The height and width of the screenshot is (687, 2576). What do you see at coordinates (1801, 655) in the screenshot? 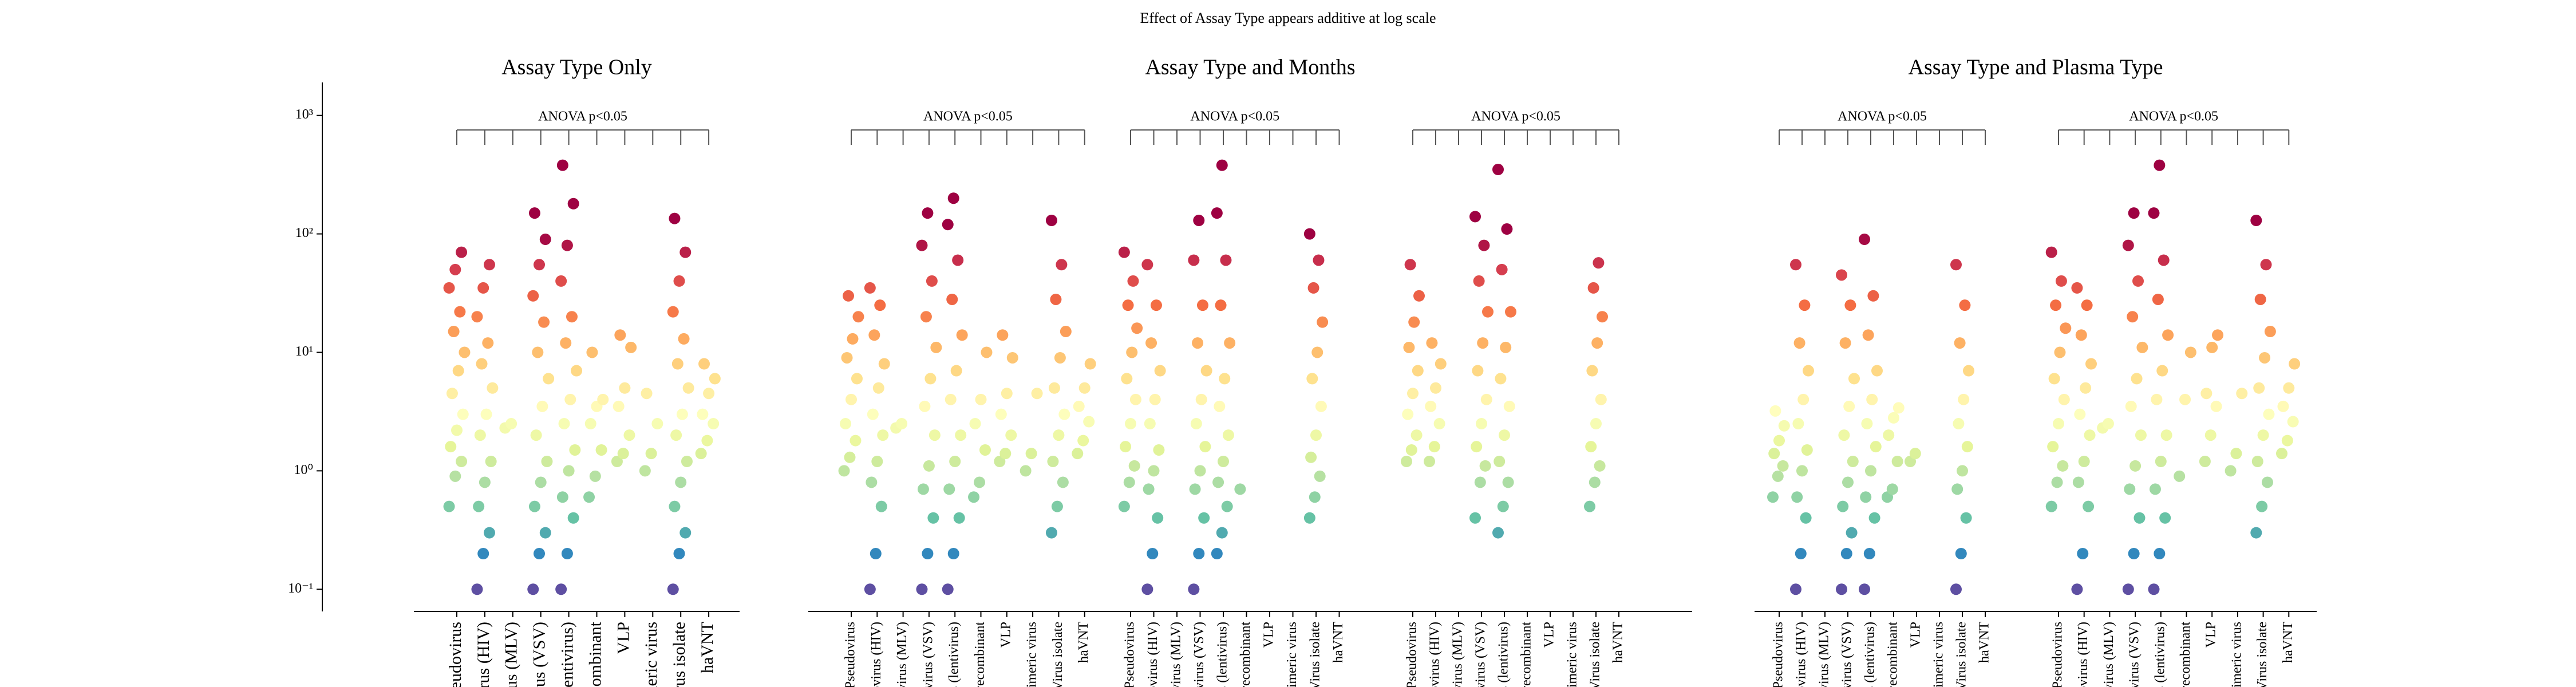
I see `x-tick-label: Pseudovirus (HIV)` at bounding box center [1801, 655].